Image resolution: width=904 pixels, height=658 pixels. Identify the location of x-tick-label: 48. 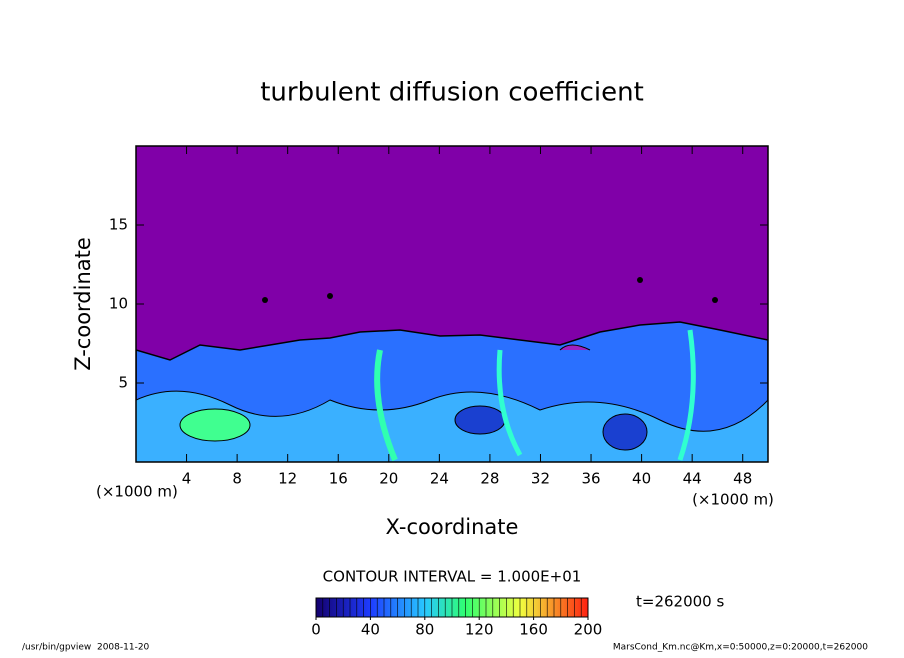
(742, 479).